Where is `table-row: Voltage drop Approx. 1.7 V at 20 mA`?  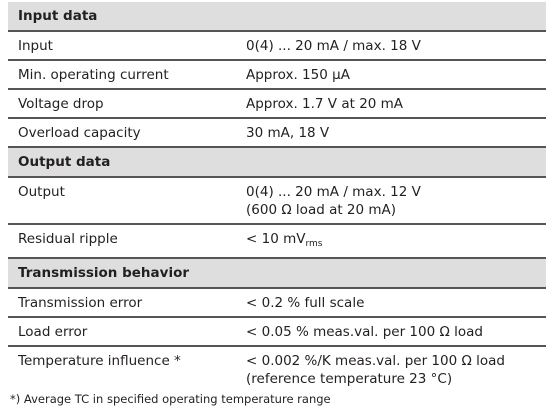 table-row: Voltage drop Approx. 1.7 V at 20 mA is located at coordinates (277, 102).